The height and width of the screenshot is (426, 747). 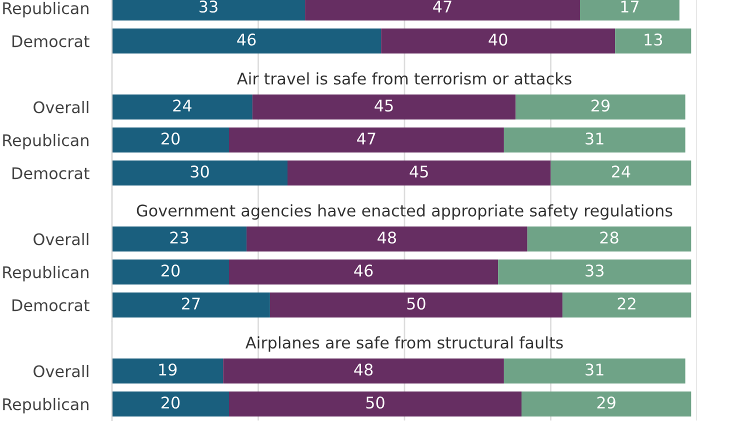 I want to click on data-label: 28, so click(x=609, y=238).